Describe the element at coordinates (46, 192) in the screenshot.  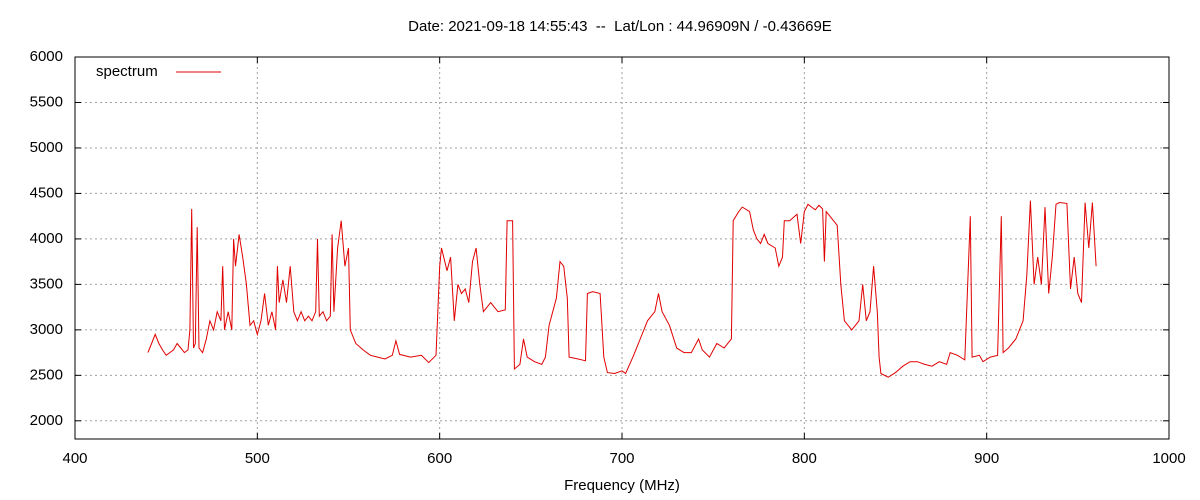
I see `y-tick-label: 4500` at that location.